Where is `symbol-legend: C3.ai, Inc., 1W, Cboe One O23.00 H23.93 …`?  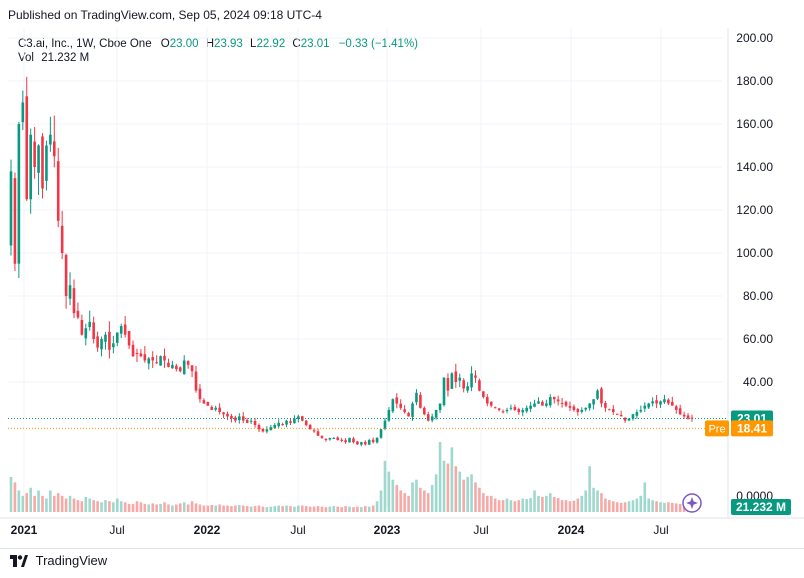
symbol-legend: C3.ai, Inc., 1W, Cboe One O23.00 H23.93 … is located at coordinates (218, 44).